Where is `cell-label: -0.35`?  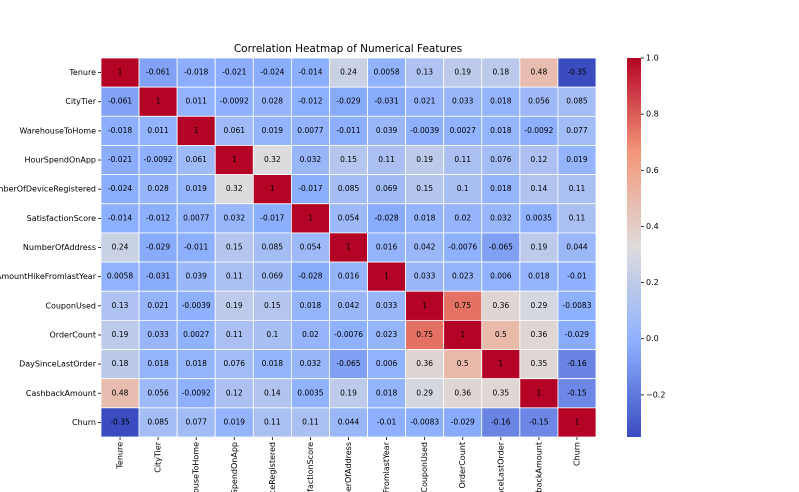
cell-label: -0.35 is located at coordinates (577, 72).